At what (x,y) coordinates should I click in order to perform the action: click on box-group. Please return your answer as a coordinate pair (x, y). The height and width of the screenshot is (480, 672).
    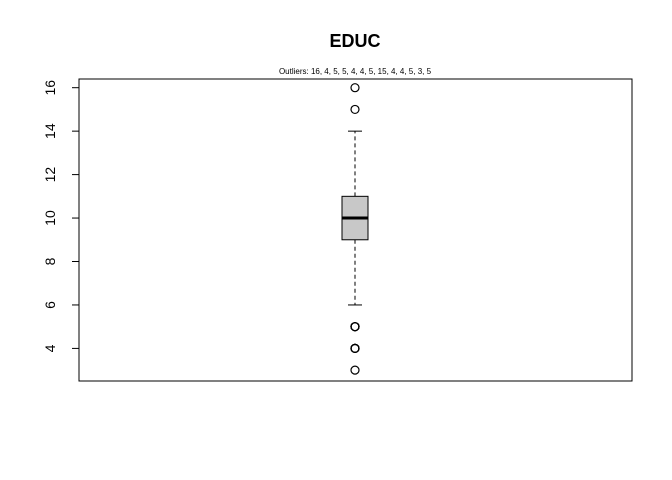
    Looking at the image, I should click on (355, 218).